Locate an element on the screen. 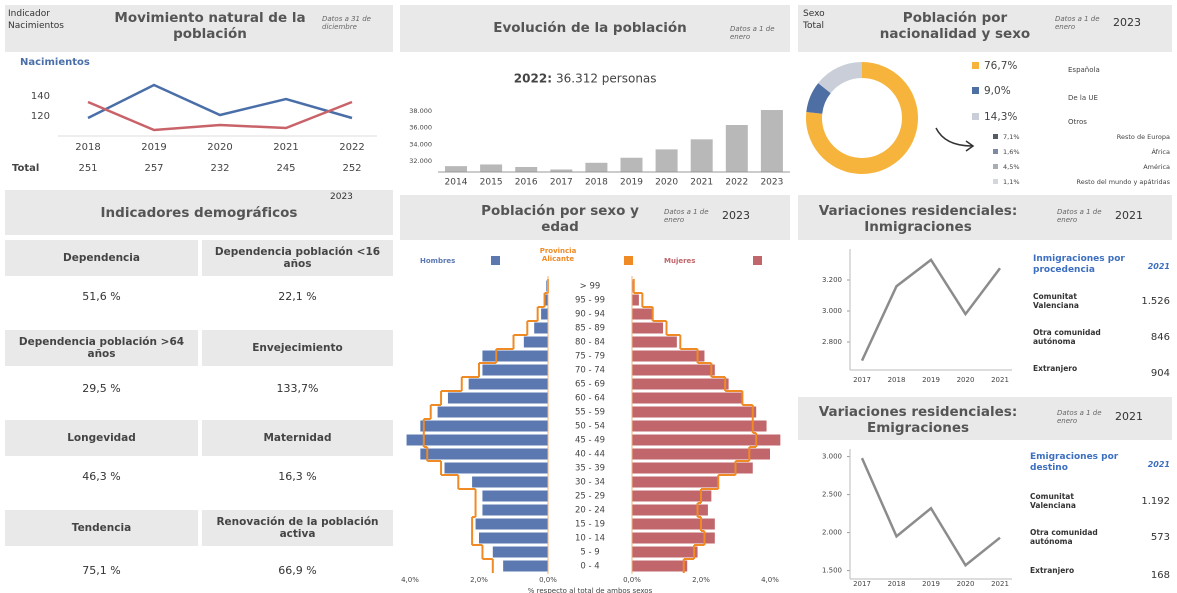 The image size is (1177, 593). panel-title: Variaciones residenciales: Emigraciones is located at coordinates (918, 420).